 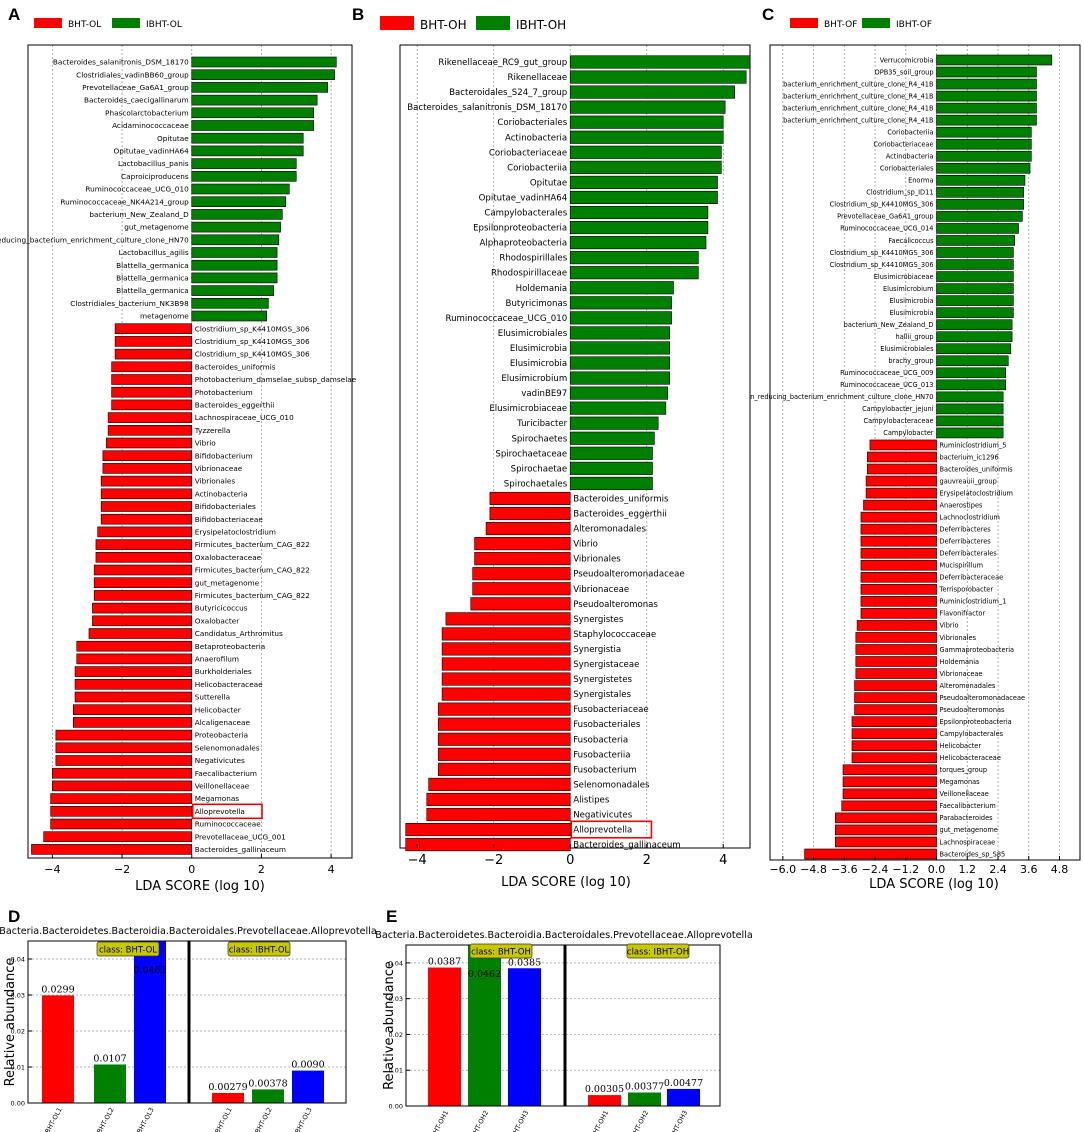 What do you see at coordinates (723, 860) in the screenshot?
I see `x-tick-label: 4` at bounding box center [723, 860].